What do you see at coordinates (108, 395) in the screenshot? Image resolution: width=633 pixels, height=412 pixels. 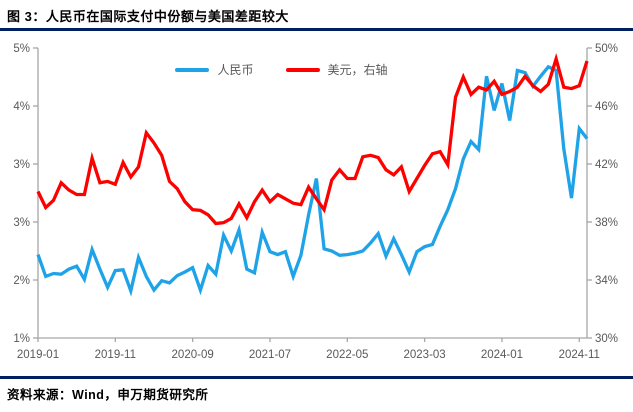 I see `data-source-note: 资料来源：Wind，申万期货研究所` at bounding box center [108, 395].